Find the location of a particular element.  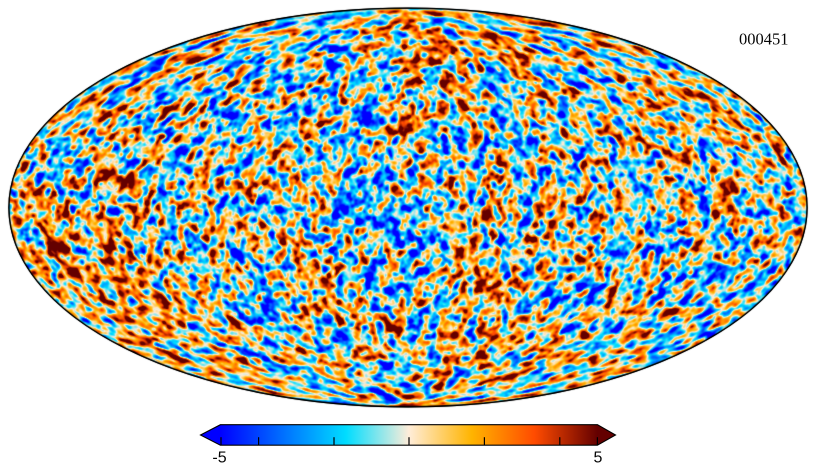

svg-text: 5 is located at coordinates (598, 458).